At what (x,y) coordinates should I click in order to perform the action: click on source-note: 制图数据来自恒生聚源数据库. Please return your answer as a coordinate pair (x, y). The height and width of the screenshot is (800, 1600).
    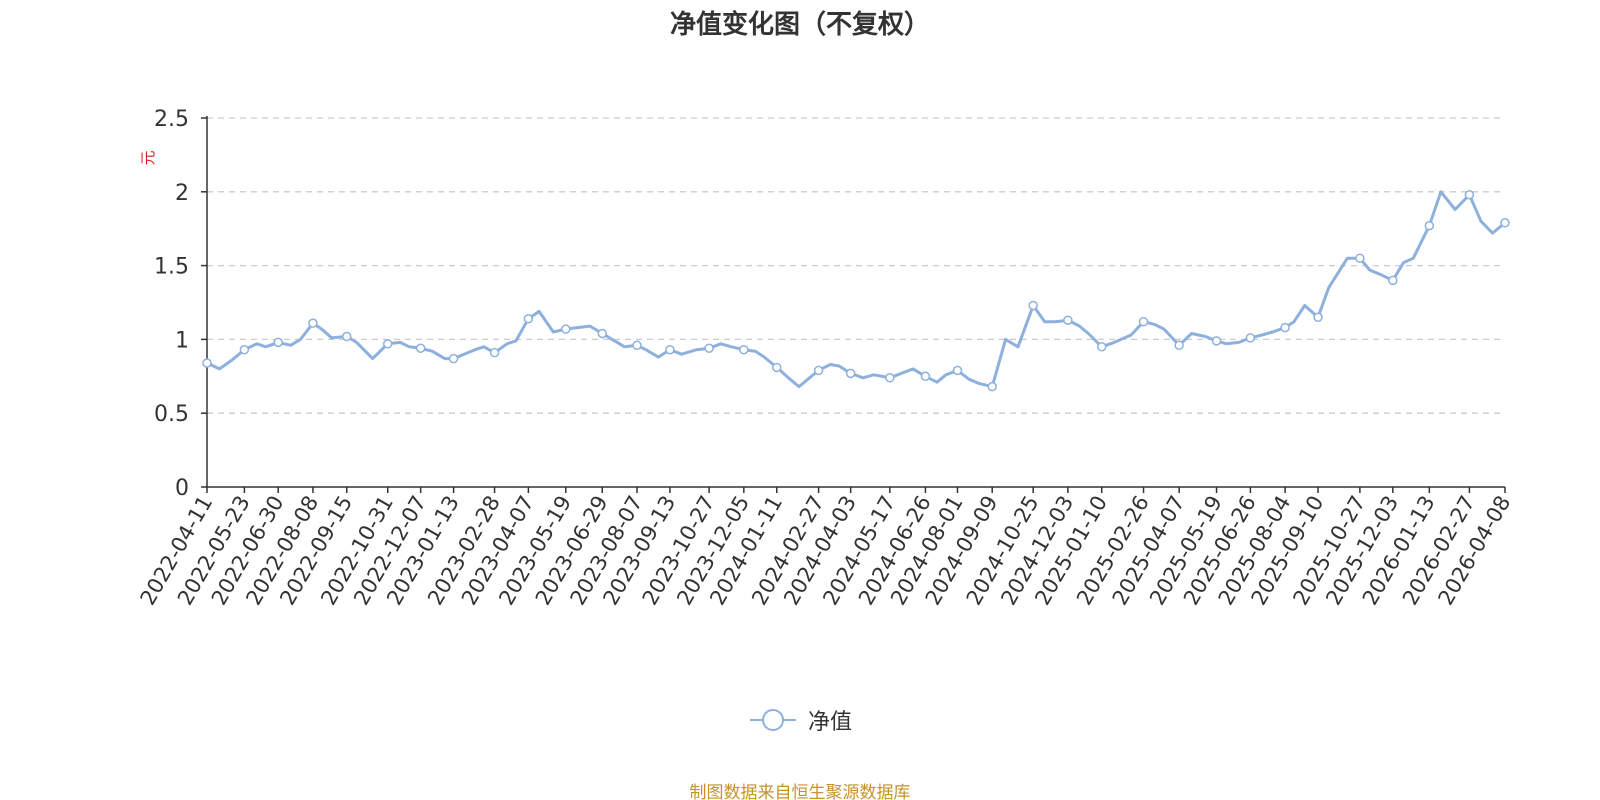
    Looking at the image, I should click on (800, 791).